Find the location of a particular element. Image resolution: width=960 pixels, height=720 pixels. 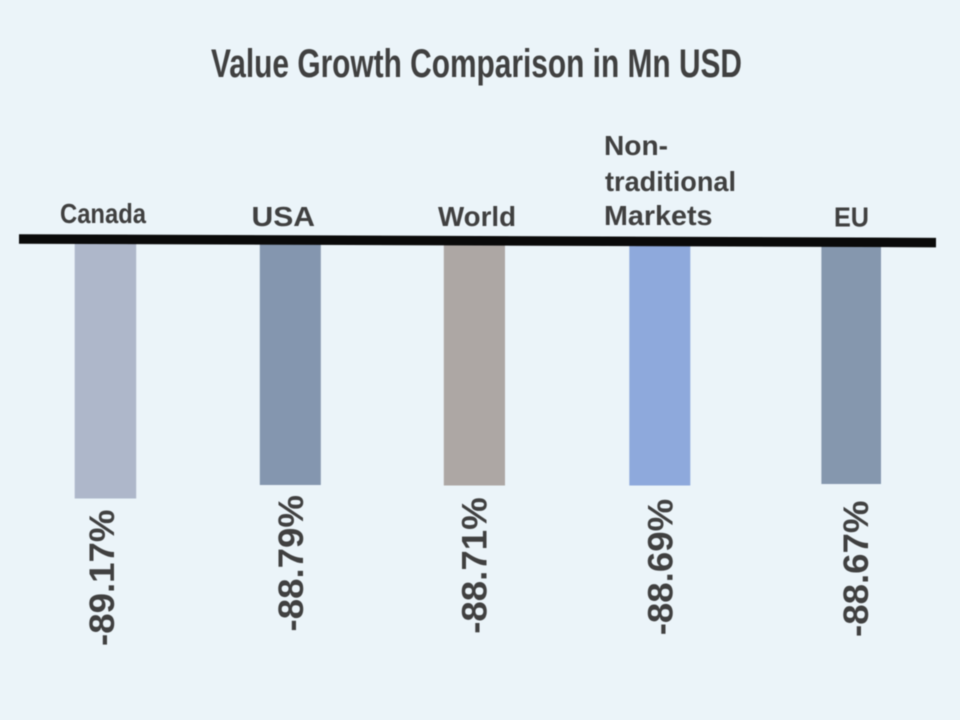

svg-text: Markets is located at coordinates (658, 215).